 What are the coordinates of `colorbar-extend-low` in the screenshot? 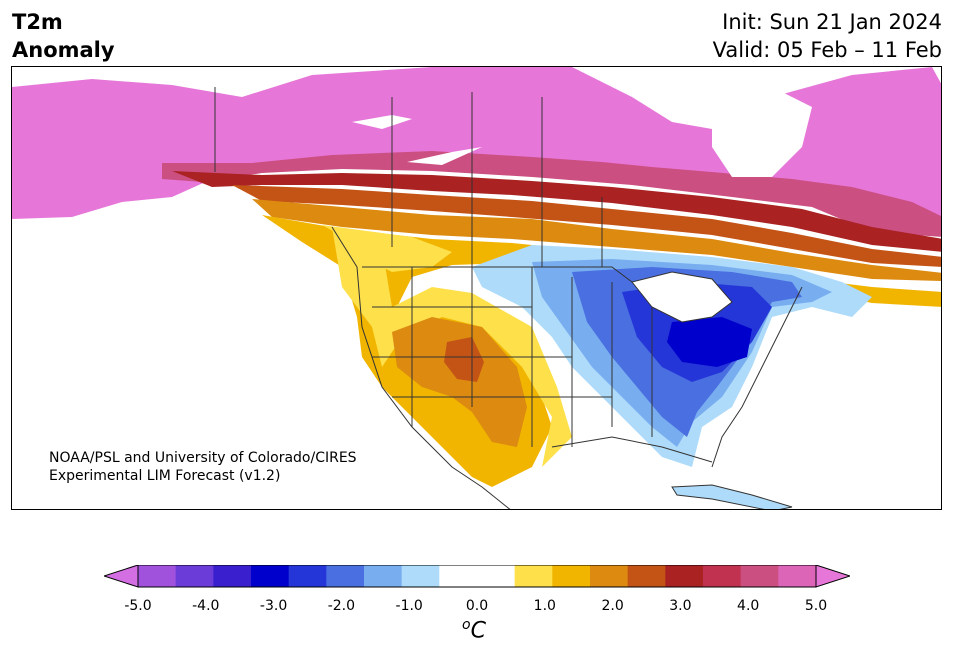 It's located at (121, 576).